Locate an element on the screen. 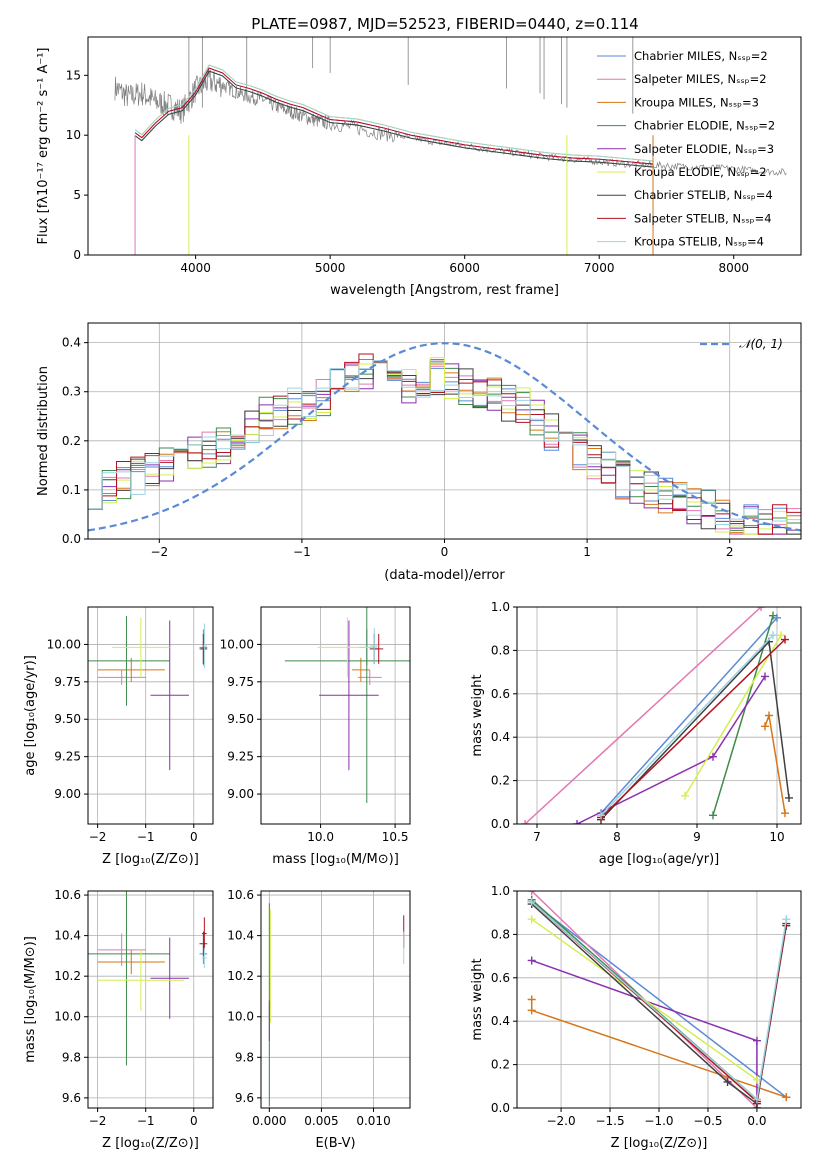  y-axis-label: age [log₁₀(age/yr)] is located at coordinates (30, 715).